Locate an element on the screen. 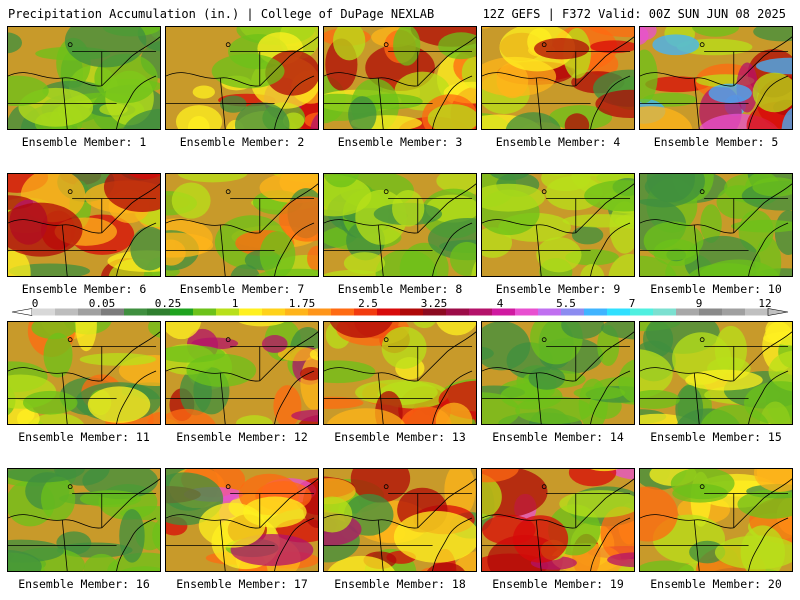  colorbar-tick-label: 12 is located at coordinates (765, 303).